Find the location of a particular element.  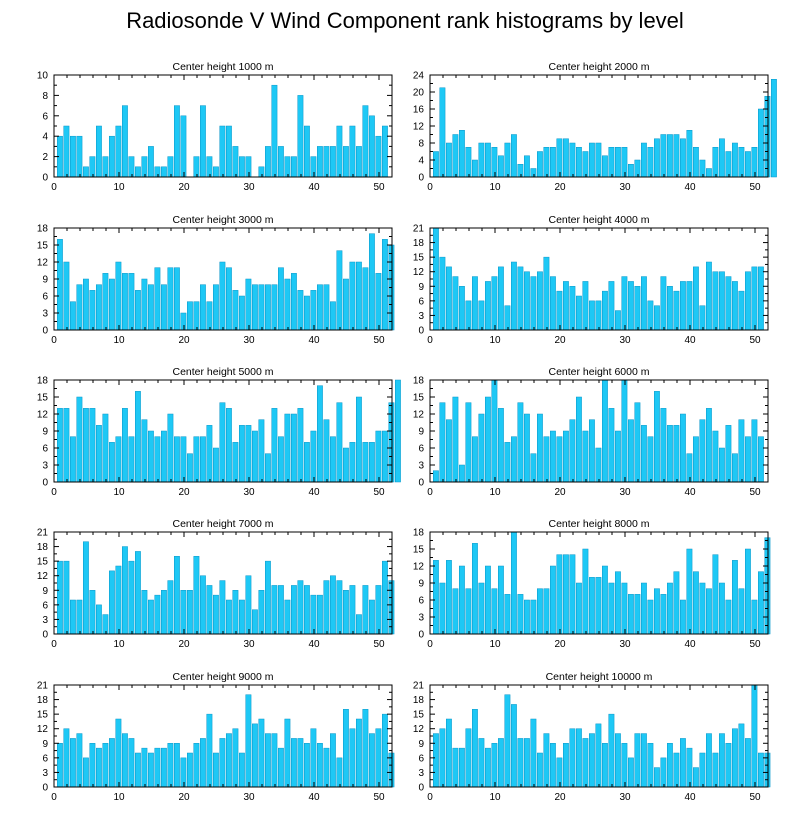

y-tick-label: 2 is located at coordinates (45, 157).